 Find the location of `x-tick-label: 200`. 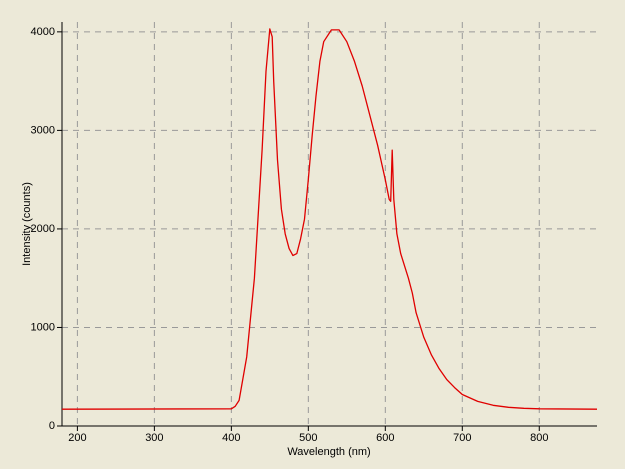

x-tick-label: 200 is located at coordinates (77, 438).